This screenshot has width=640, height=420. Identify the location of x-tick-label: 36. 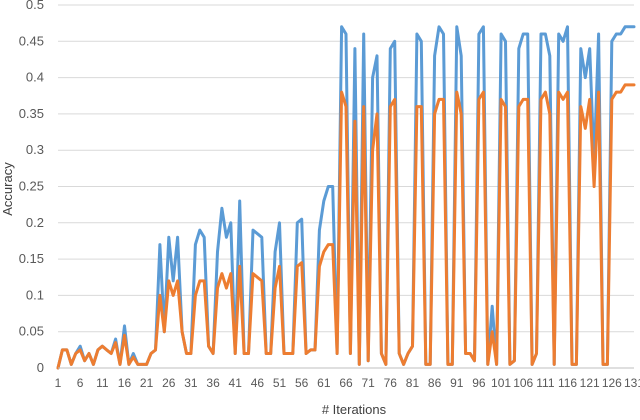
(213, 383).